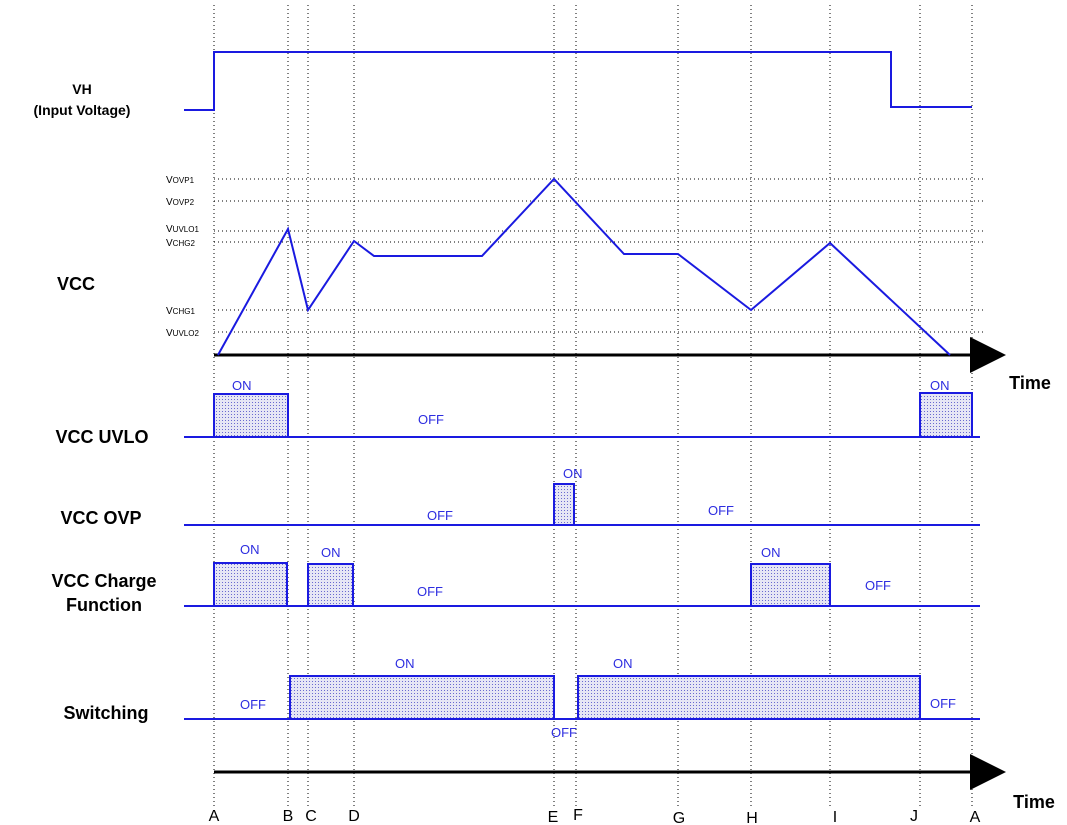  I want to click on time-axis-label-bottom: Time, so click(1034, 802).